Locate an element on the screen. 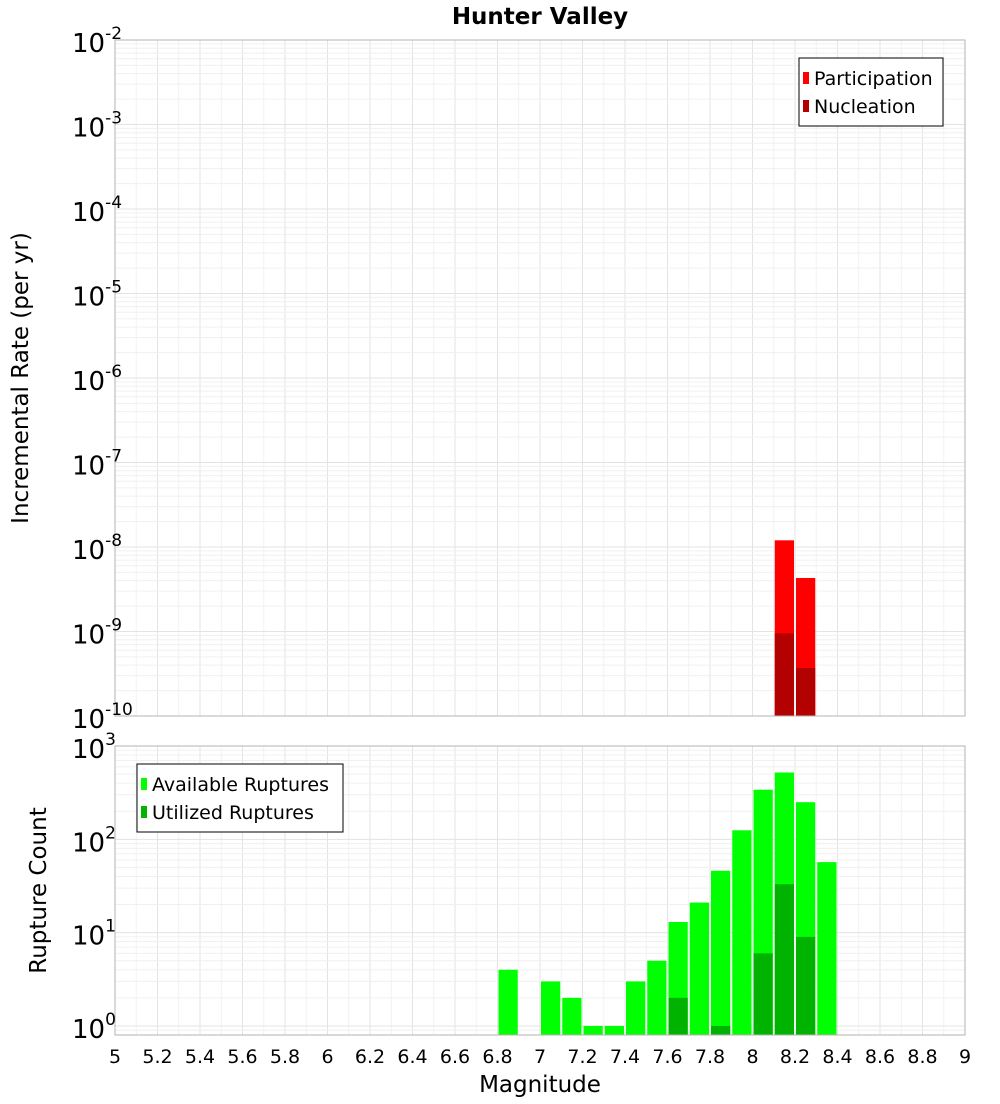  y-tick-label: 10⁻¹⁰ is located at coordinates (102, 717).